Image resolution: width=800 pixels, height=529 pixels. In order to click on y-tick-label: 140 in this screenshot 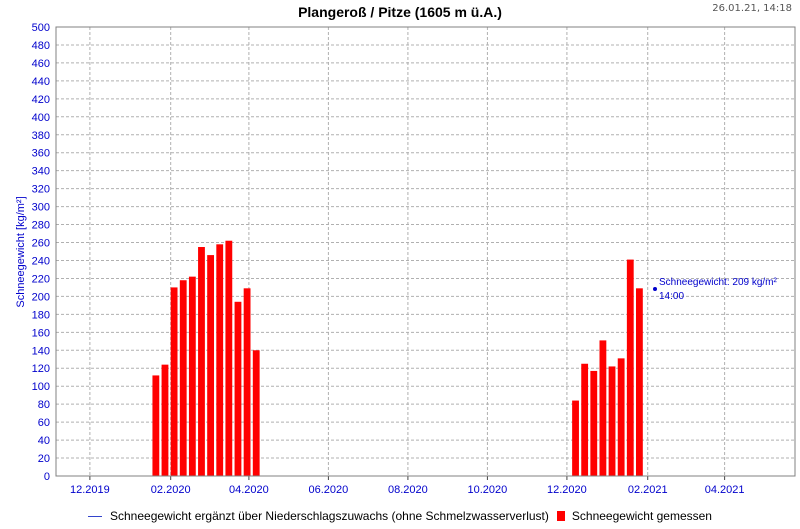, I will do `click(41, 351)`.